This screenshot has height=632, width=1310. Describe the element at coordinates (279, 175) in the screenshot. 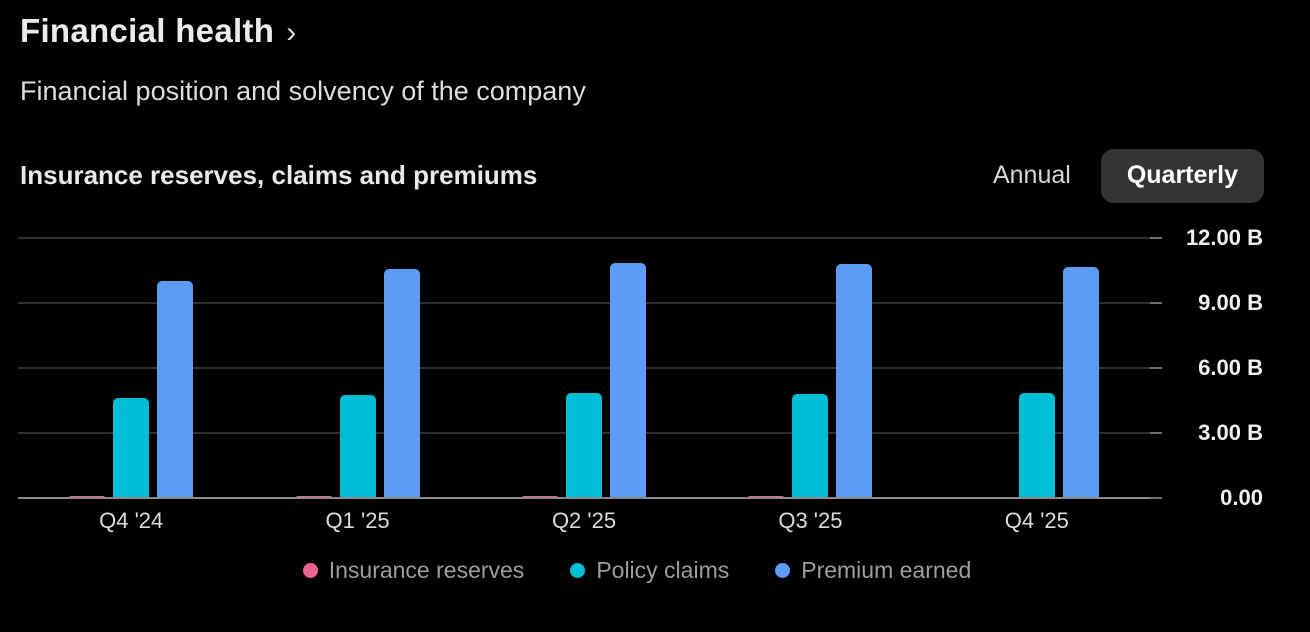

I see `chart-title: Insurance reserves, claims and premiums` at that location.